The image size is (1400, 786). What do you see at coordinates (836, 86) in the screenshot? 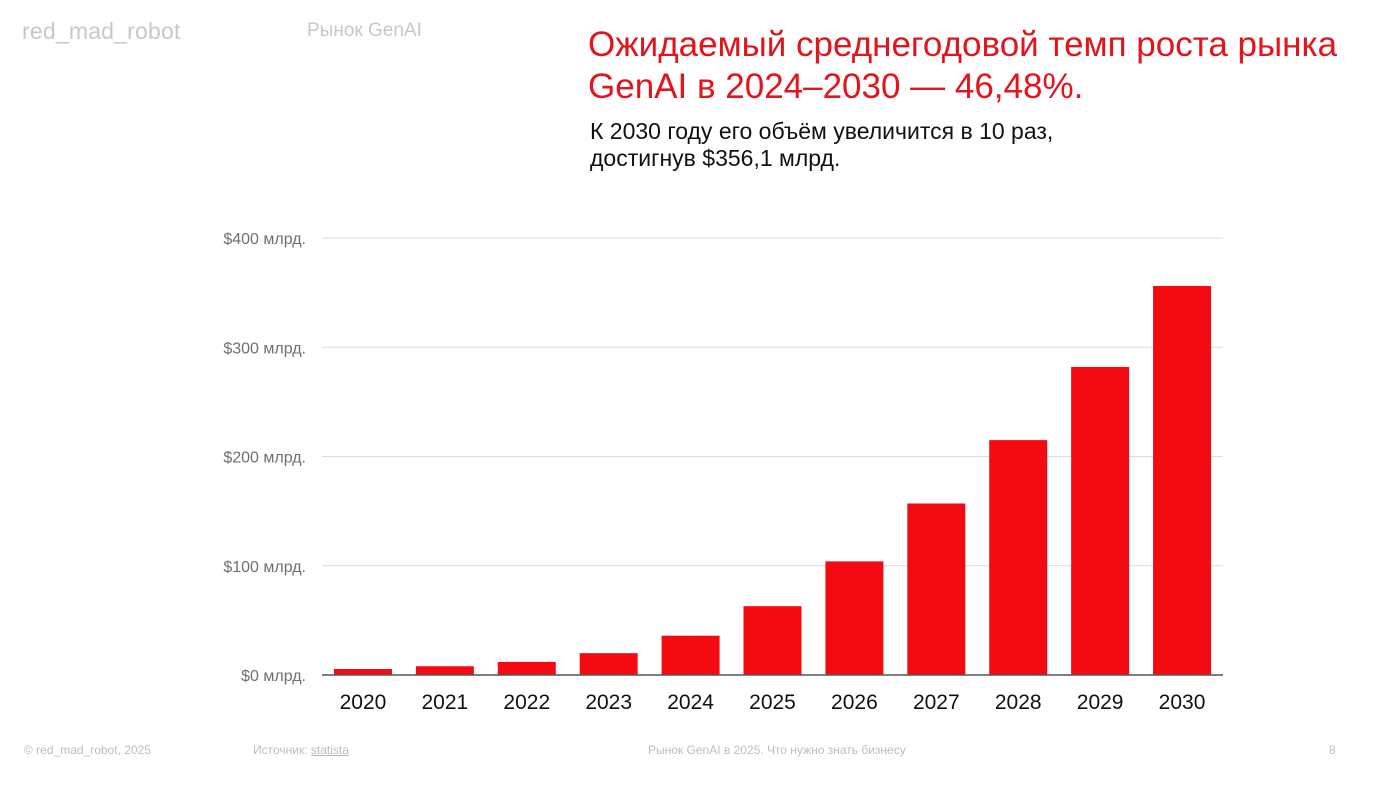
I see `headline-line-2: GenAI в 2024–2030 — 46,48%.` at bounding box center [836, 86].